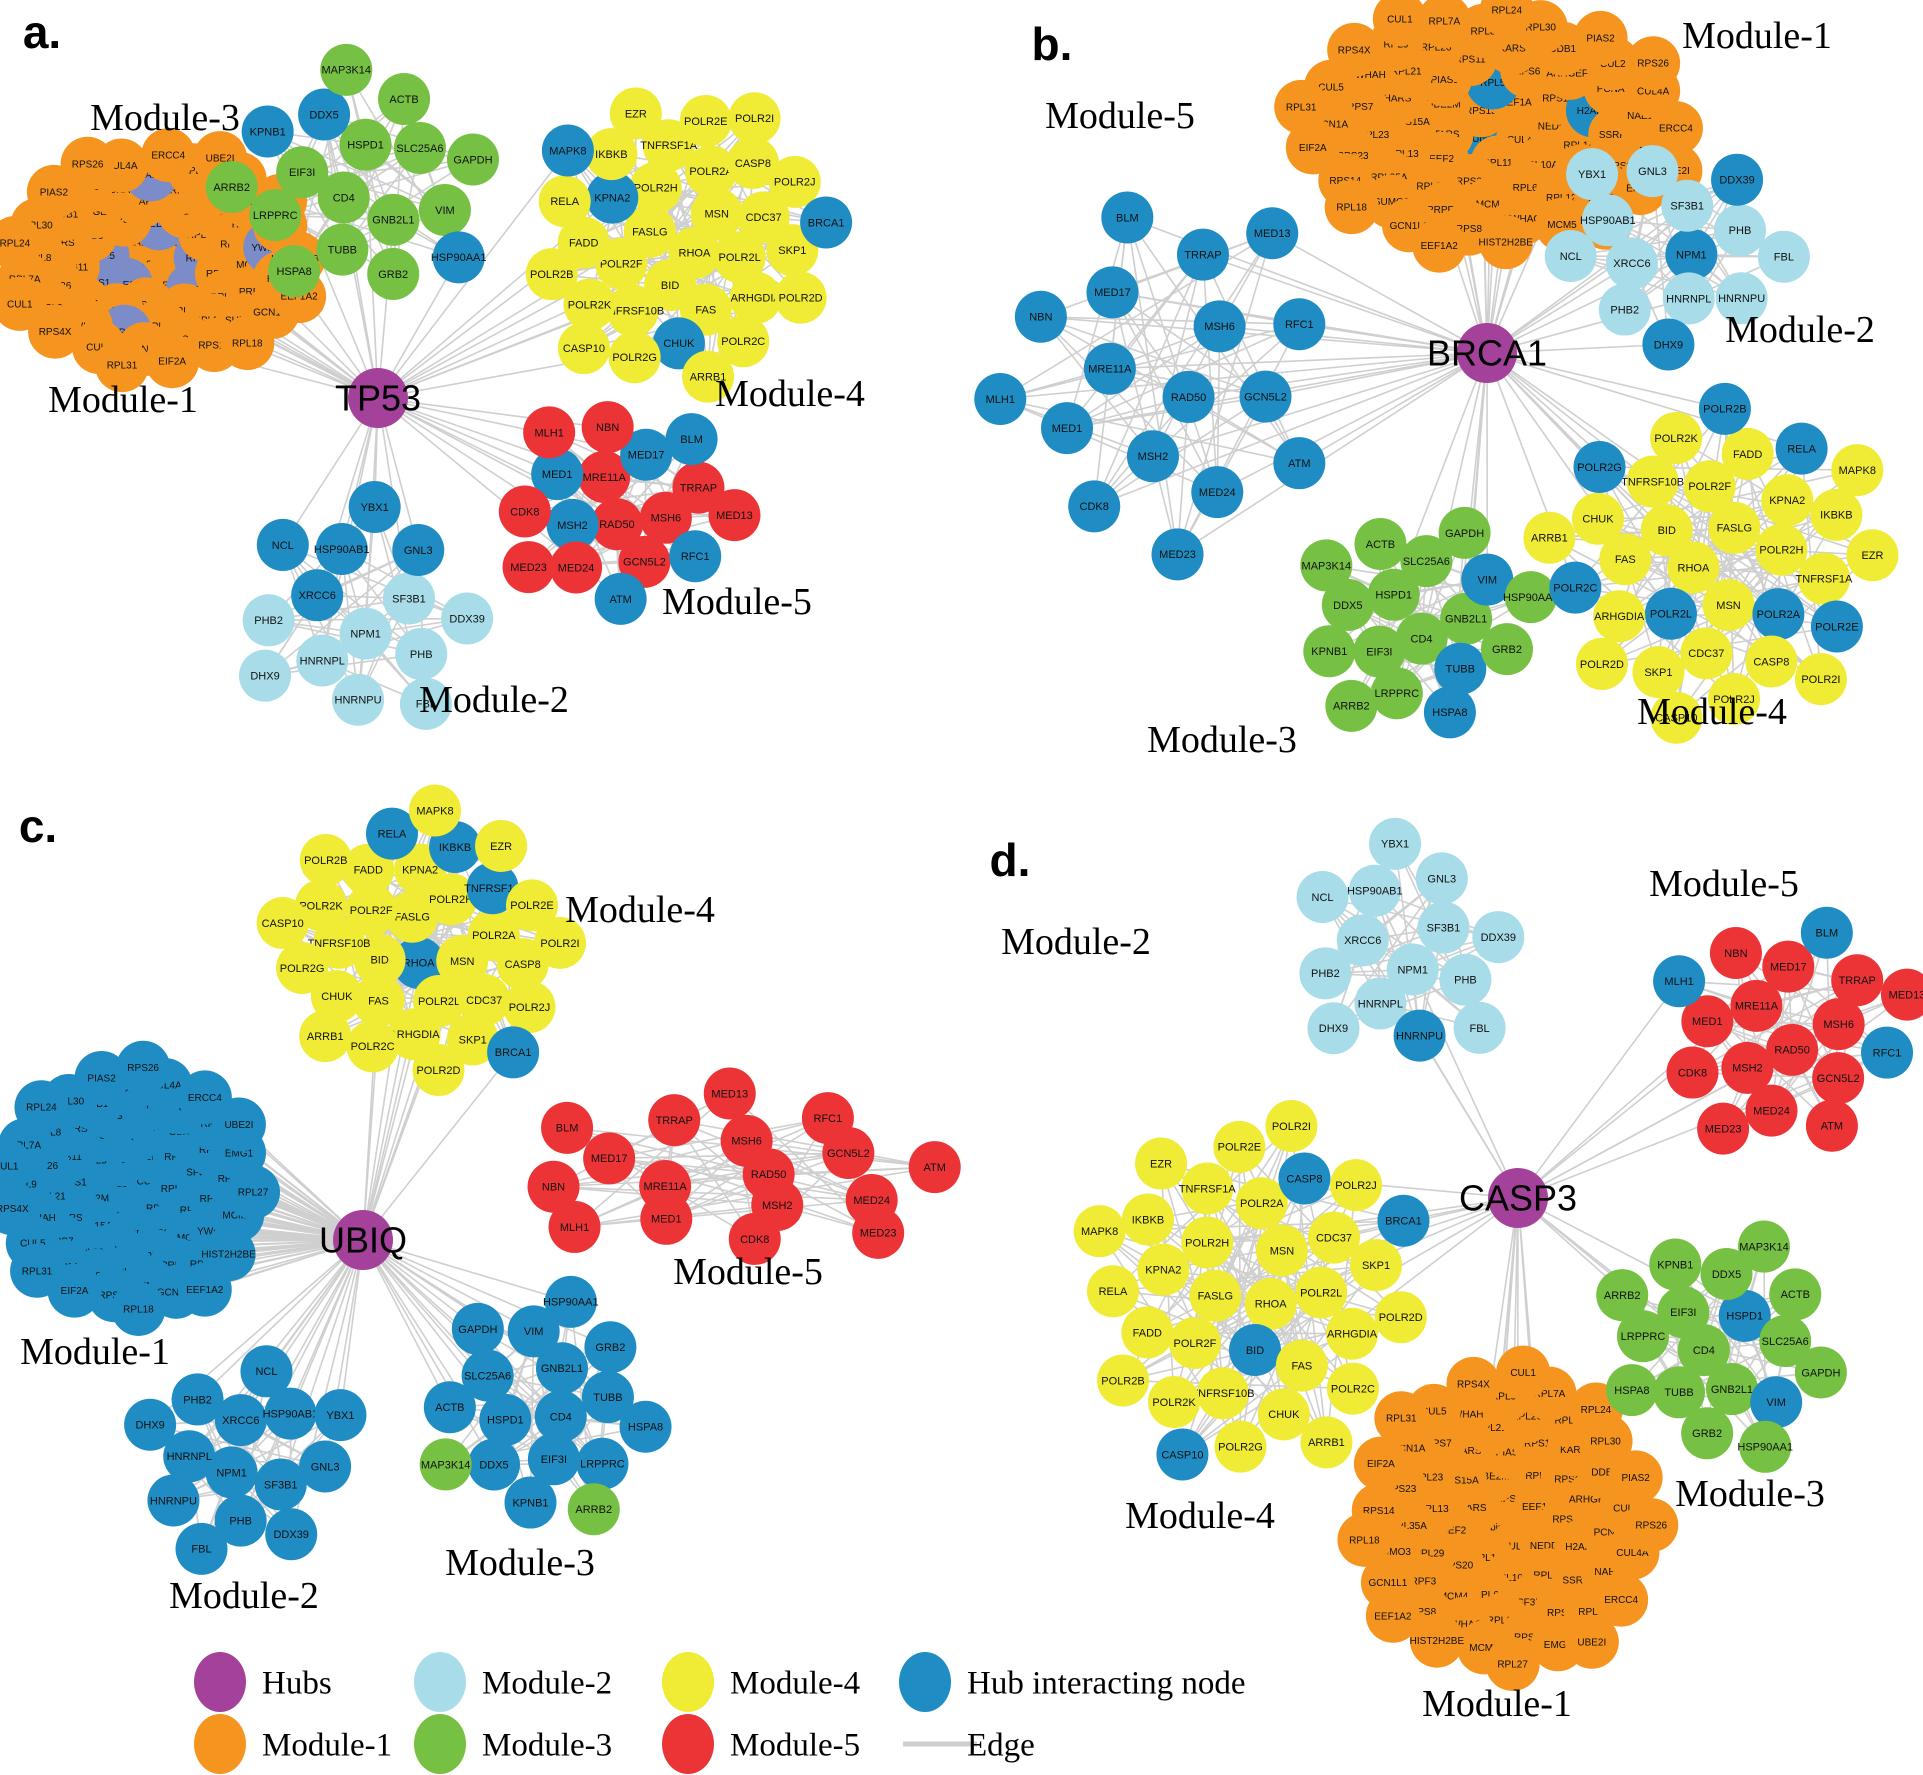 This screenshot has width=1923, height=1775. What do you see at coordinates (1393, 1616) in the screenshot?
I see `node-label: EEF1A2` at bounding box center [1393, 1616].